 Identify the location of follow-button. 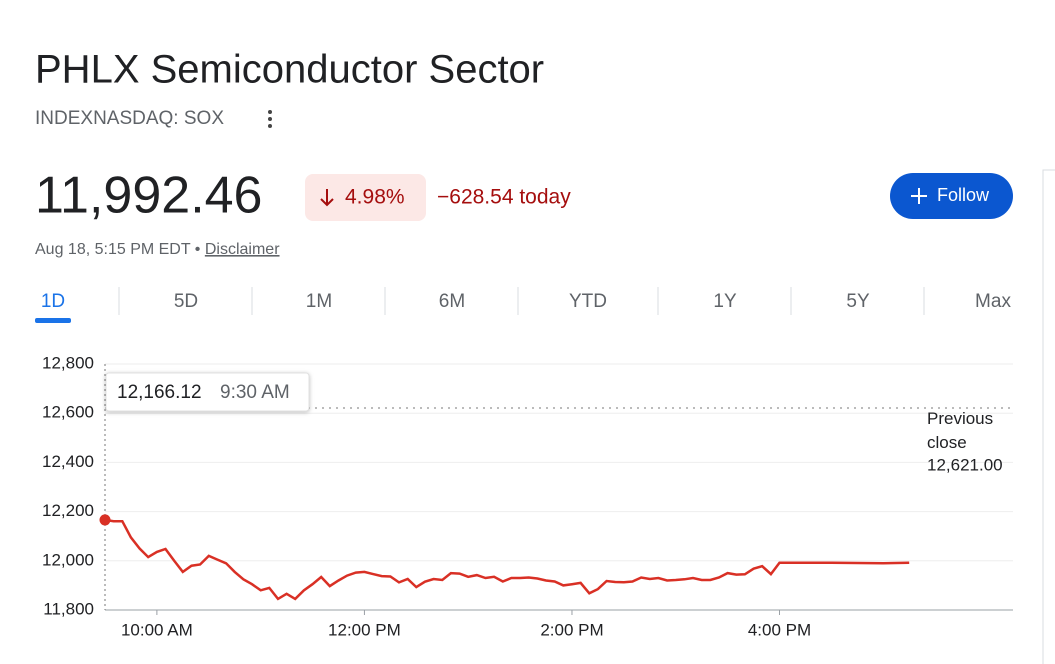
(951, 196).